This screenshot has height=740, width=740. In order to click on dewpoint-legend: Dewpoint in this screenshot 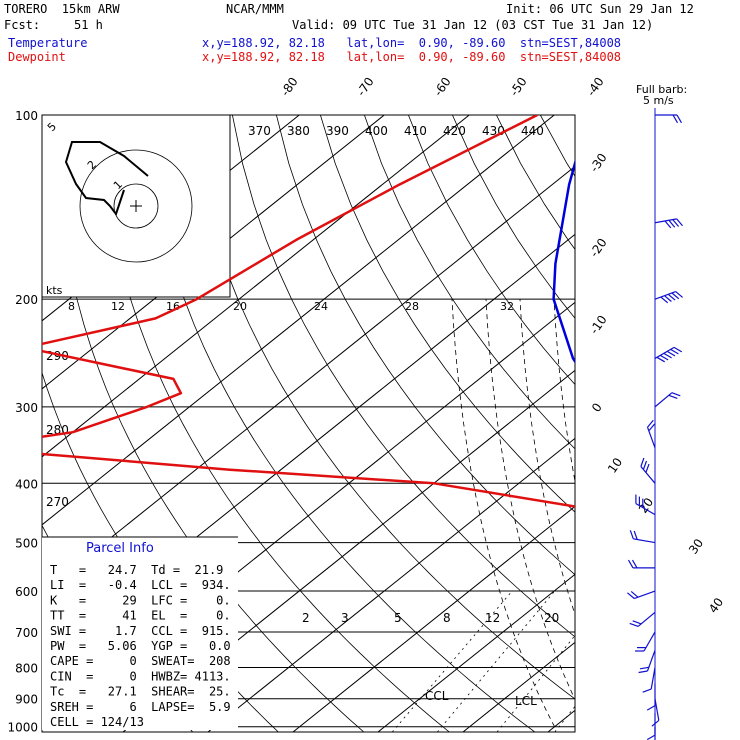, I will do `click(37, 57)`.